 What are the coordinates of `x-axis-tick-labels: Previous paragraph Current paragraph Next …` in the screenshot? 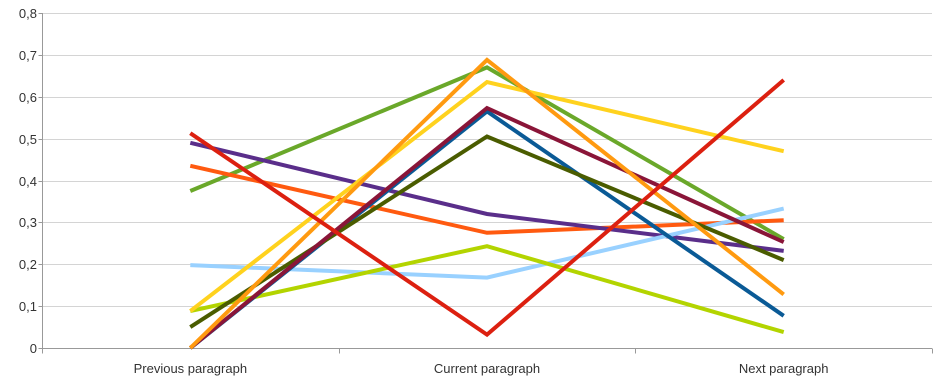 It's located at (481, 368).